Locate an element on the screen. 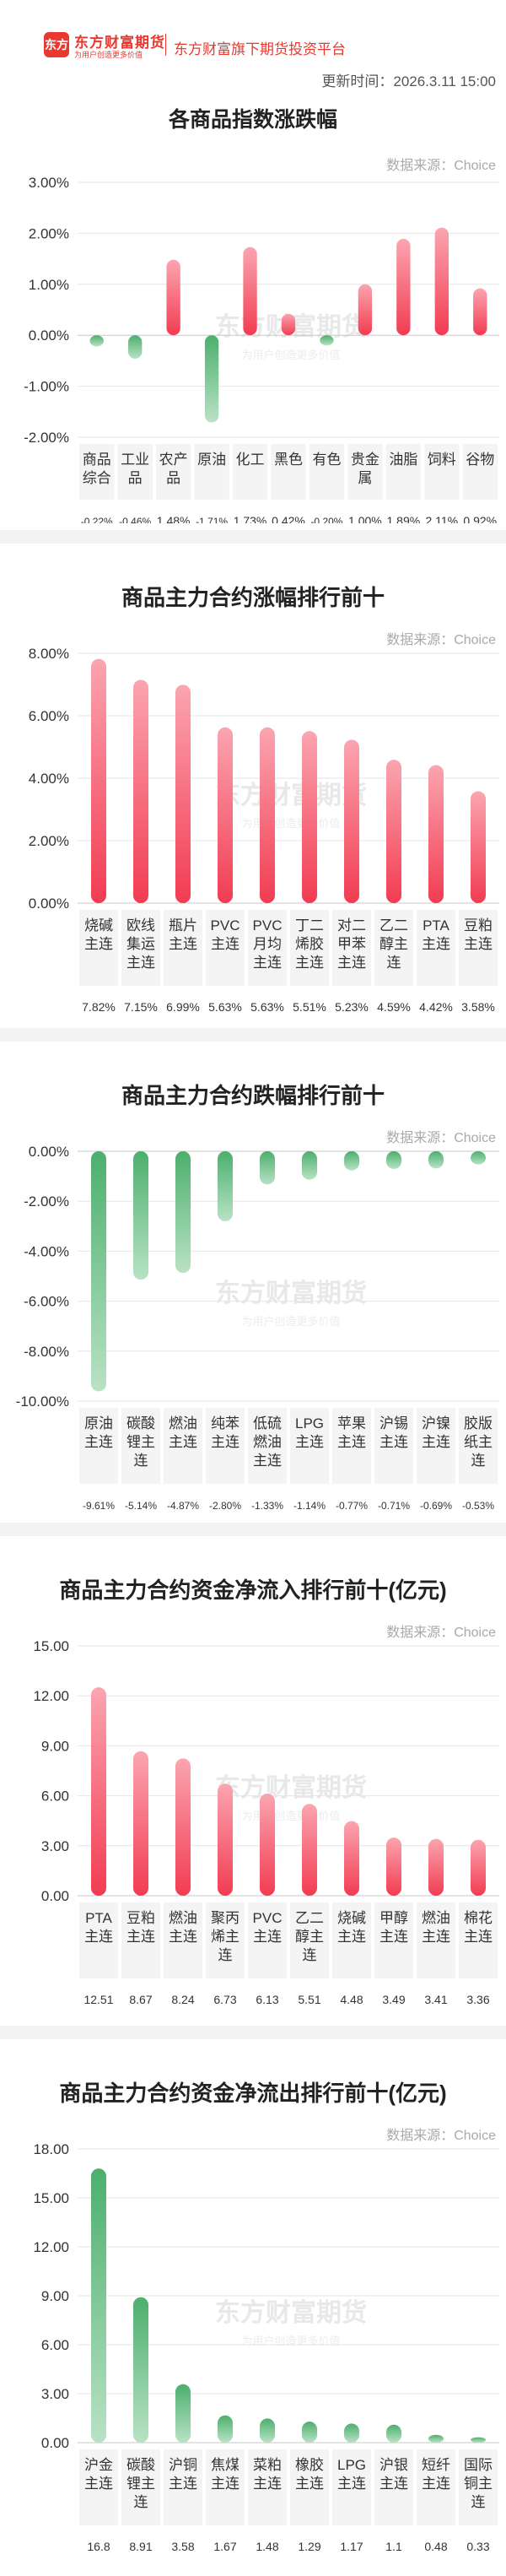 This screenshot has height=2576, width=506. value-label: 1.48% is located at coordinates (174, 518).